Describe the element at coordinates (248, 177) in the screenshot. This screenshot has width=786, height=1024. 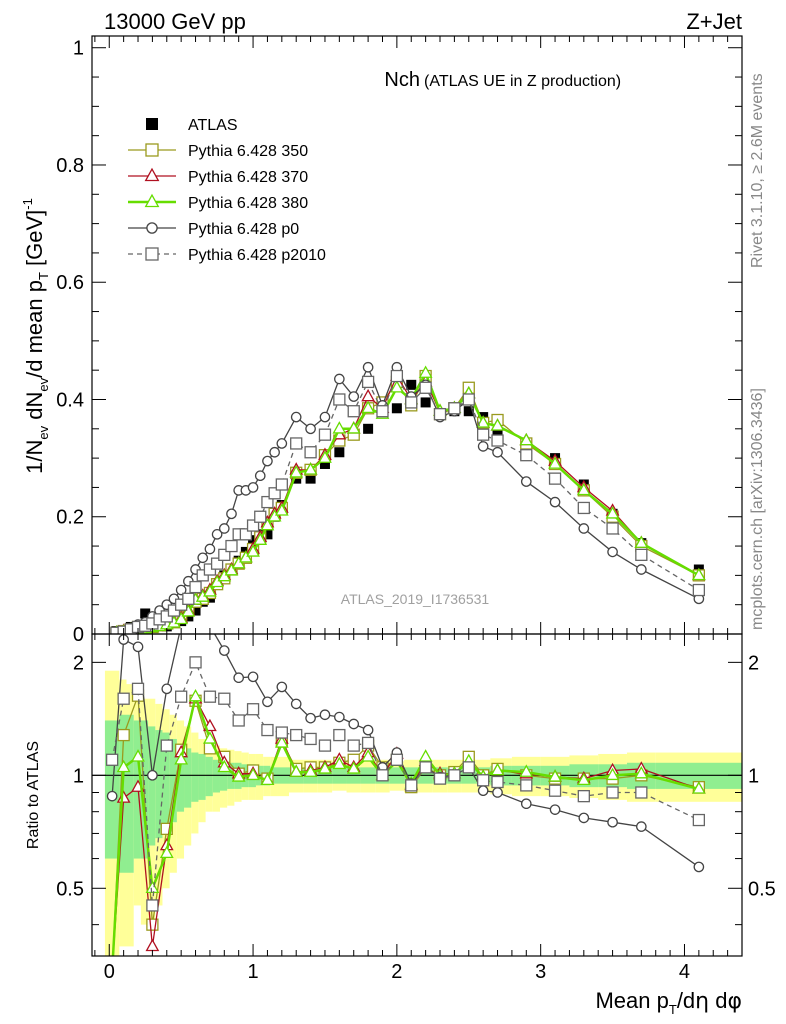
I see `legend-label: Pythia 6.428 370` at that location.